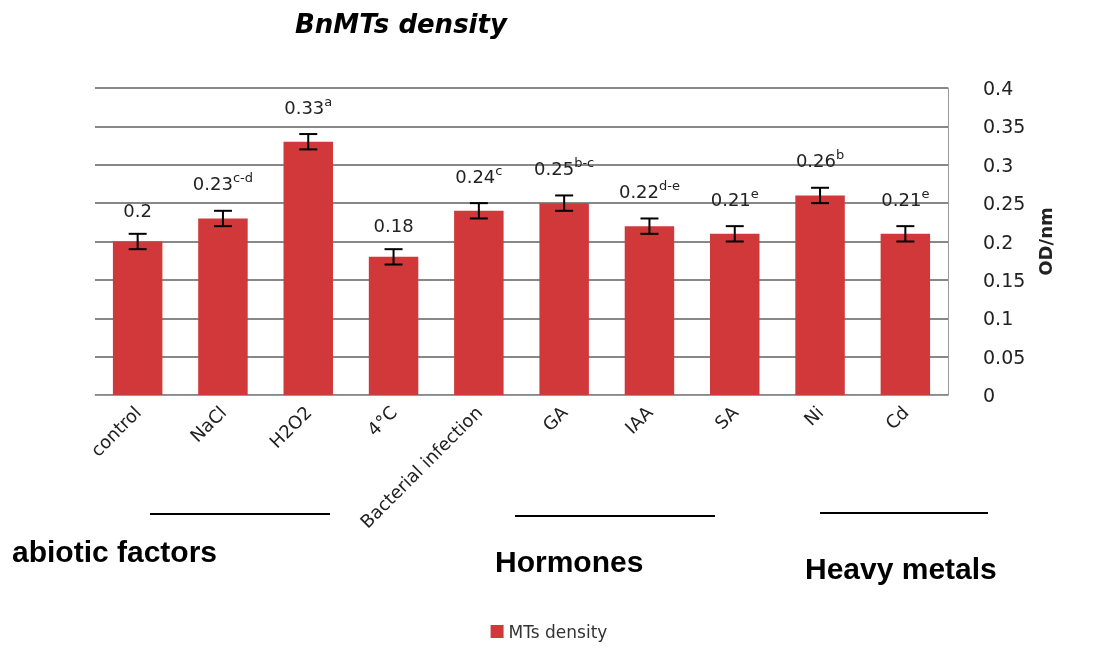 The height and width of the screenshot is (653, 1098). I want to click on x-tick-label: 4°C, so click(381, 420).